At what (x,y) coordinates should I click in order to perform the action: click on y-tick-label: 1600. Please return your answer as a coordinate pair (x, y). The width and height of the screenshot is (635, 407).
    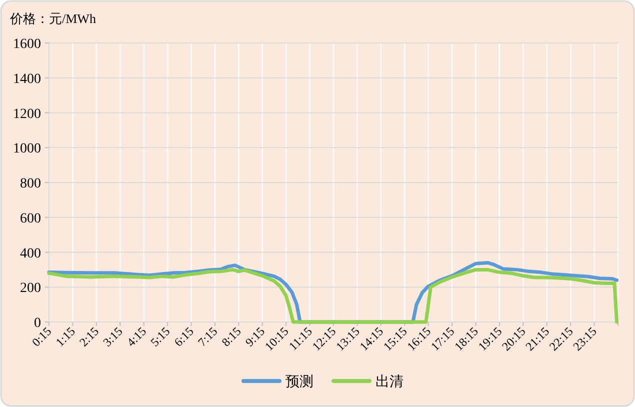
    Looking at the image, I should click on (27, 44).